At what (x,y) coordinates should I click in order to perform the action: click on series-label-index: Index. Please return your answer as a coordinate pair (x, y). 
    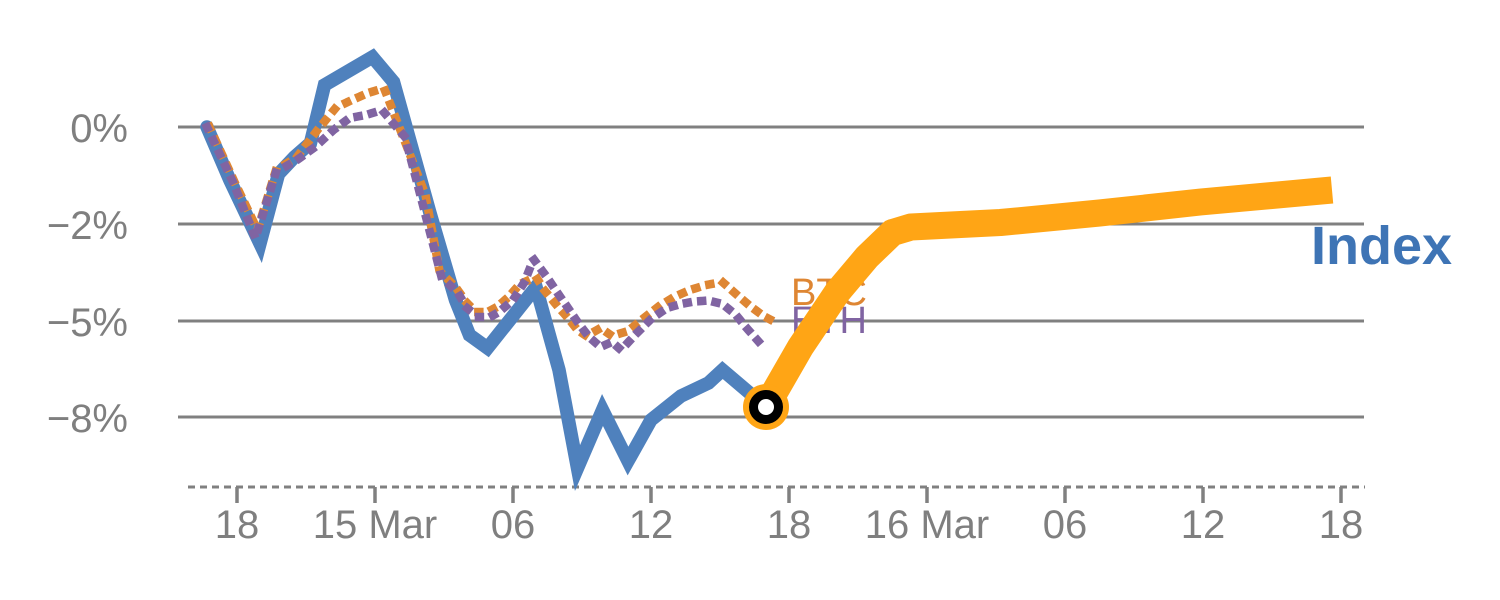
    Looking at the image, I should click on (1381, 246).